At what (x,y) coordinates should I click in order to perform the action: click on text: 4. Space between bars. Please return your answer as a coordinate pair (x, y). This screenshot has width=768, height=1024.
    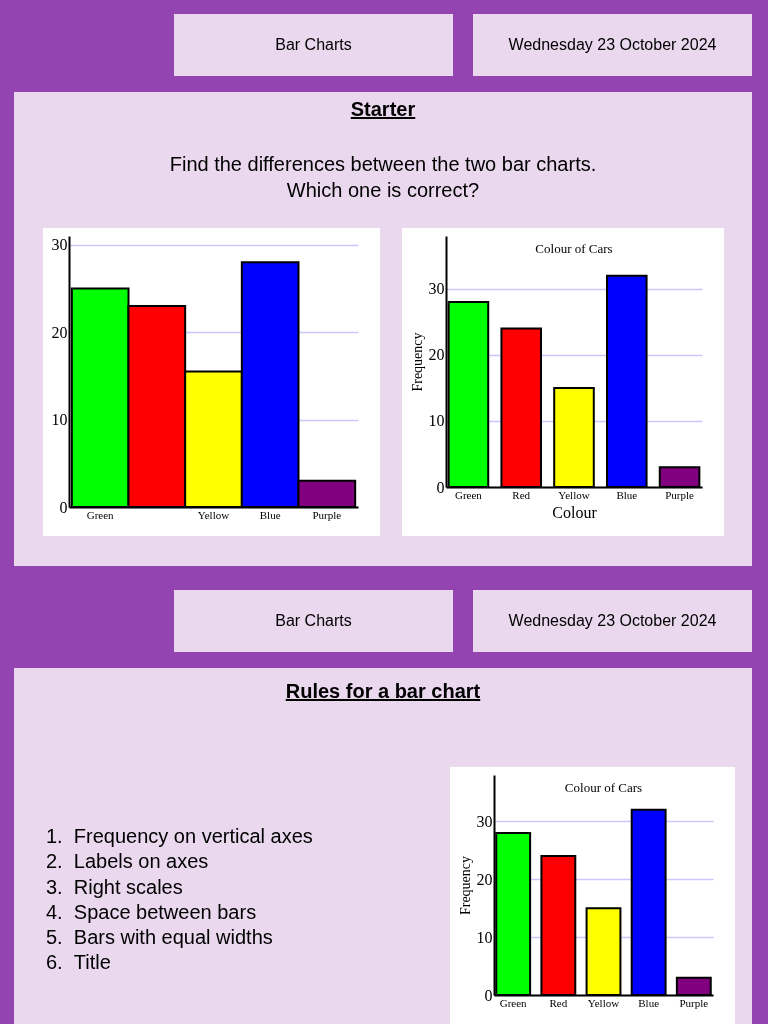
    Looking at the image, I should click on (151, 911).